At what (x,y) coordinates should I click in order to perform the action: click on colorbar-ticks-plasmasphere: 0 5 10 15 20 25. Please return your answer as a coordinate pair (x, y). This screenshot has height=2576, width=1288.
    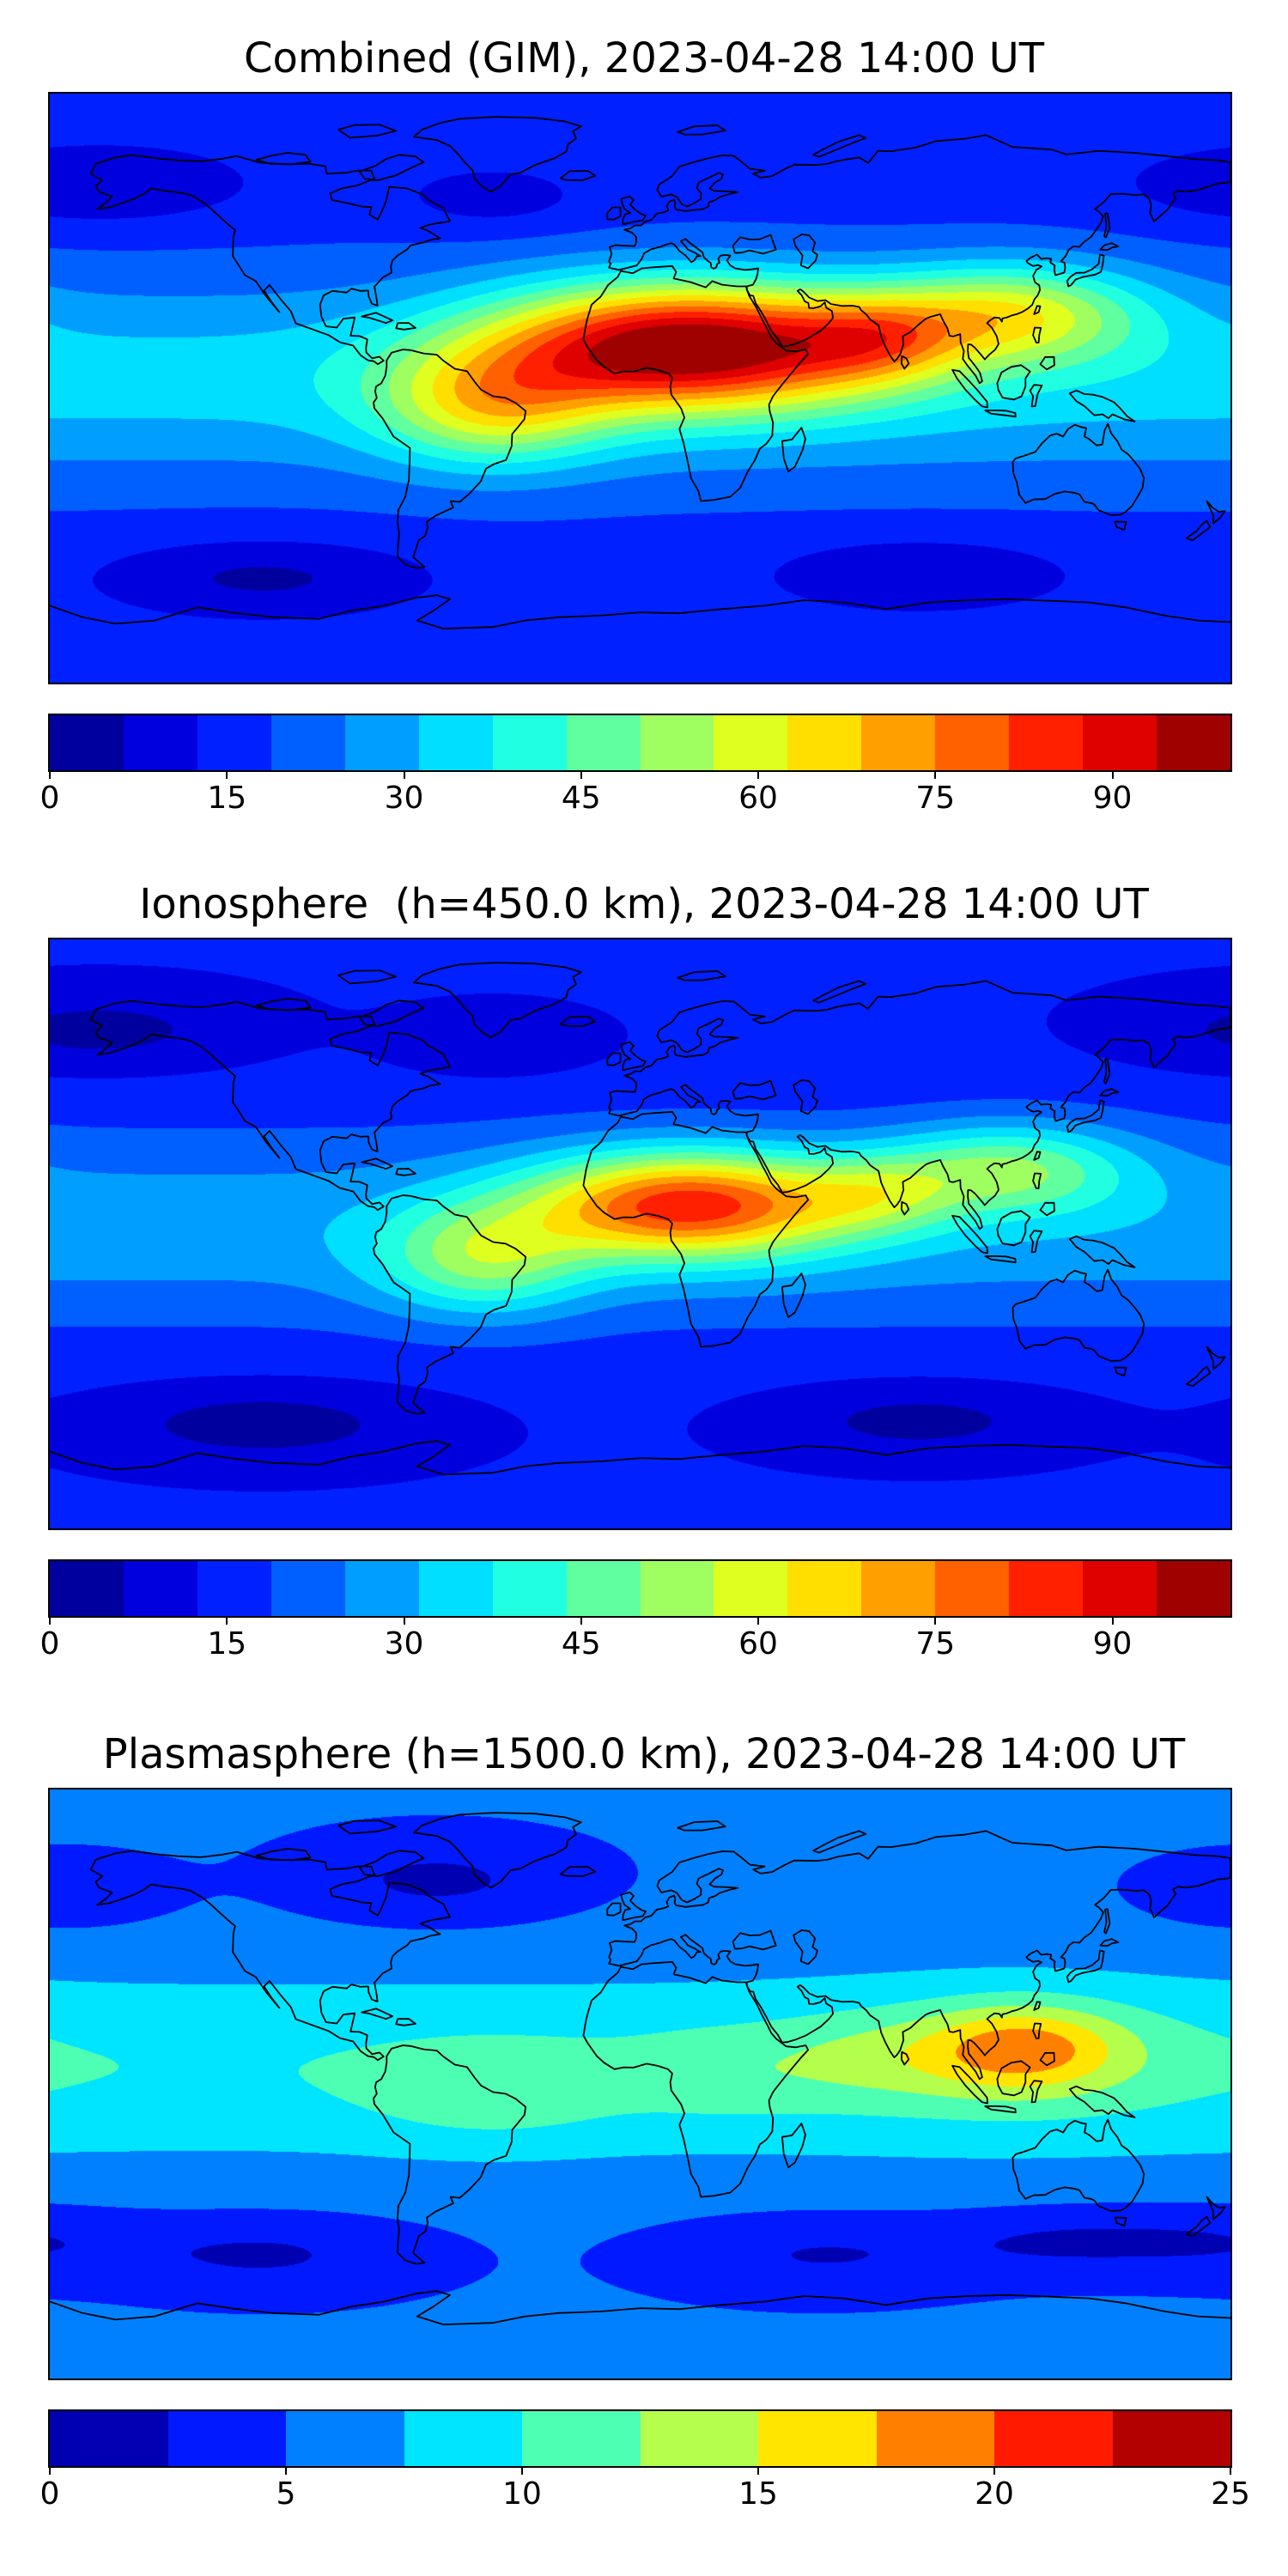
    Looking at the image, I should click on (645, 2493).